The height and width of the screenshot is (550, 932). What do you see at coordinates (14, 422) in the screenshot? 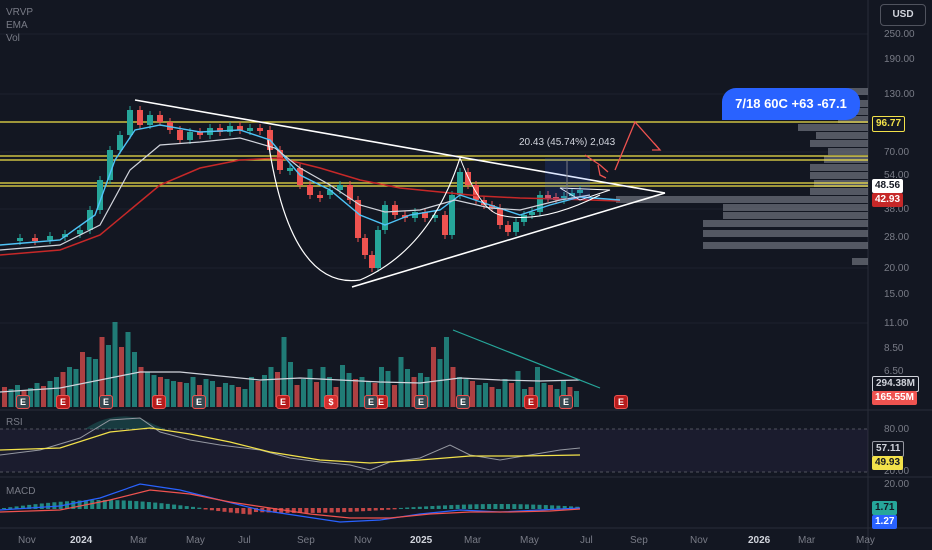
I see `rsi-pane-title: RSI` at bounding box center [14, 422].